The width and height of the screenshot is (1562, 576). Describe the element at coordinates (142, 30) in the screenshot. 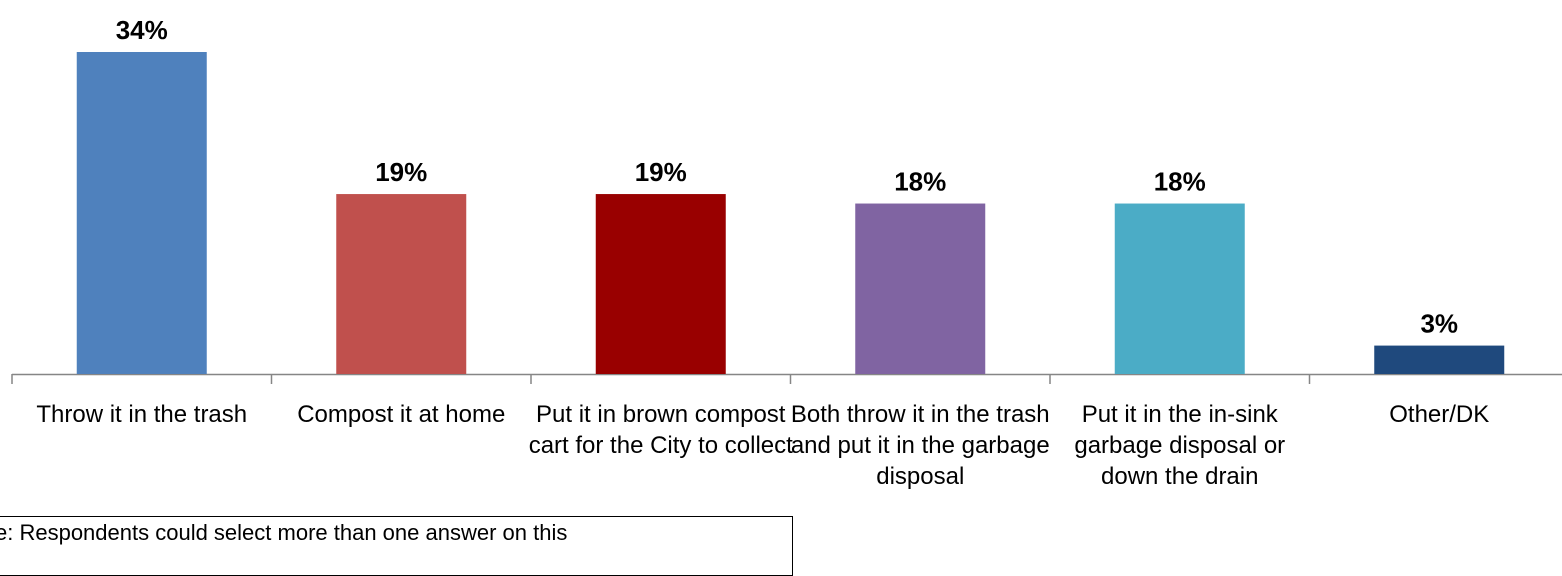

I see `bar-value-label: 34%` at that location.